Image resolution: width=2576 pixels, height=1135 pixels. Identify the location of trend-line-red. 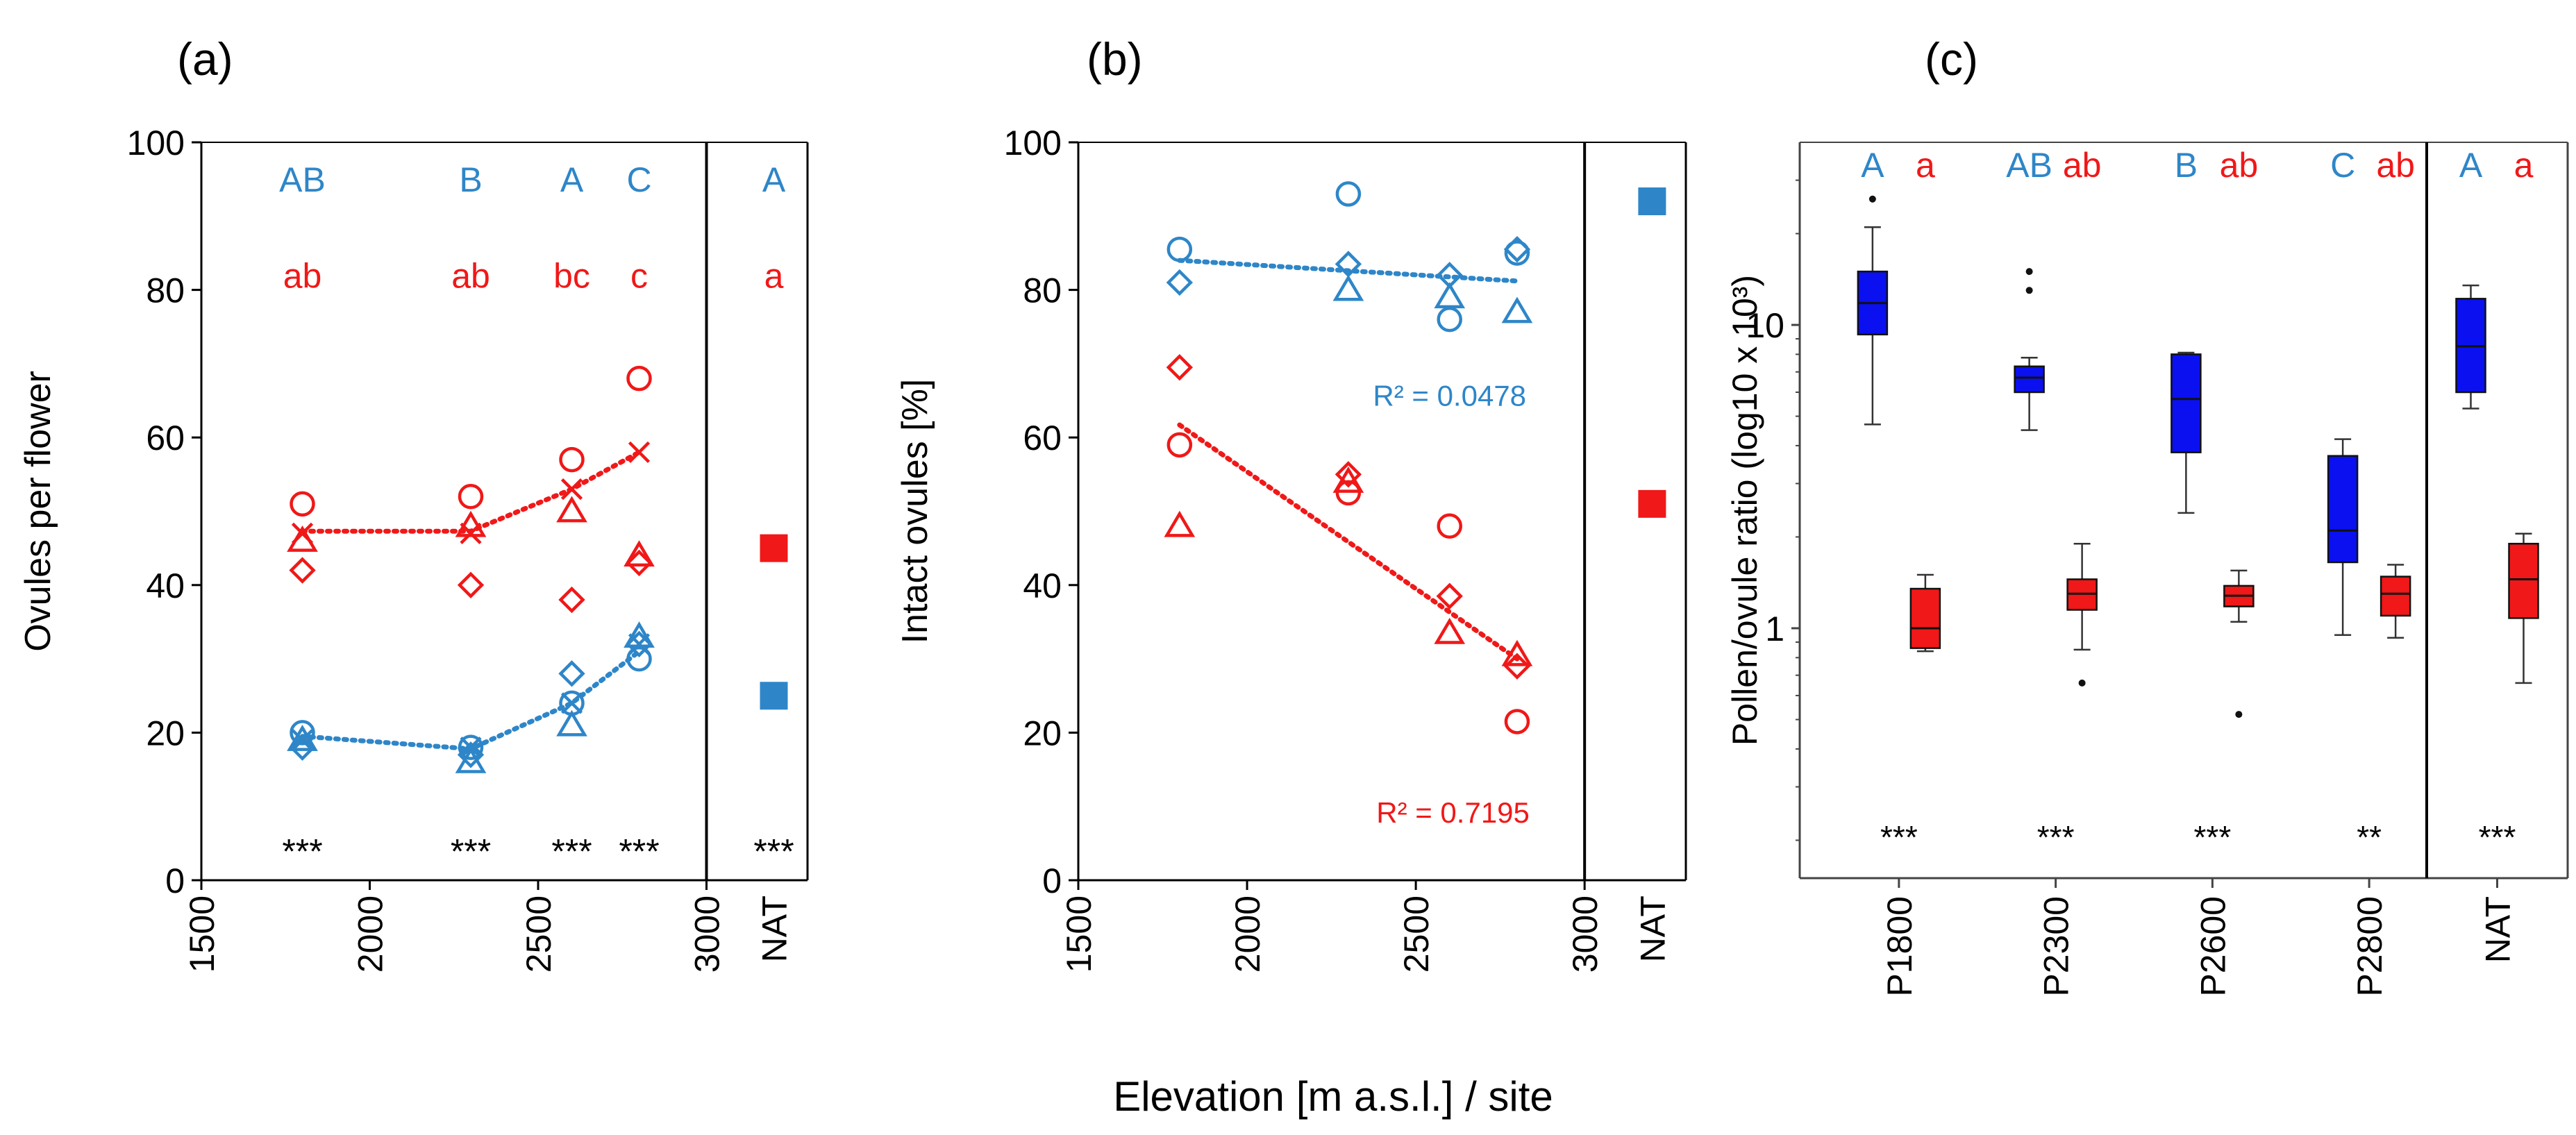
(471, 492).